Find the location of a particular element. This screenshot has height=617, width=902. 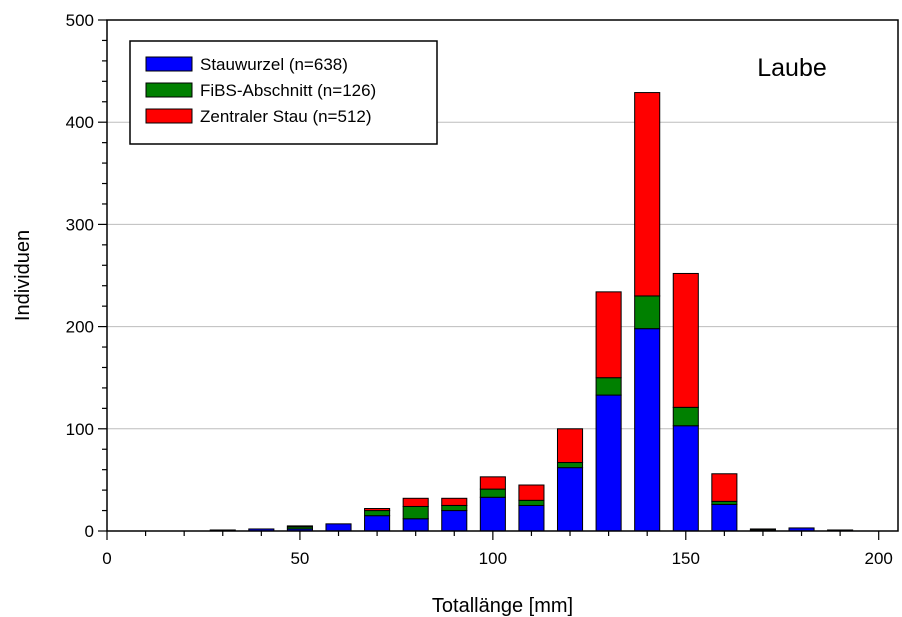

bar-segment-s2-x110 is located at coordinates (531, 492).